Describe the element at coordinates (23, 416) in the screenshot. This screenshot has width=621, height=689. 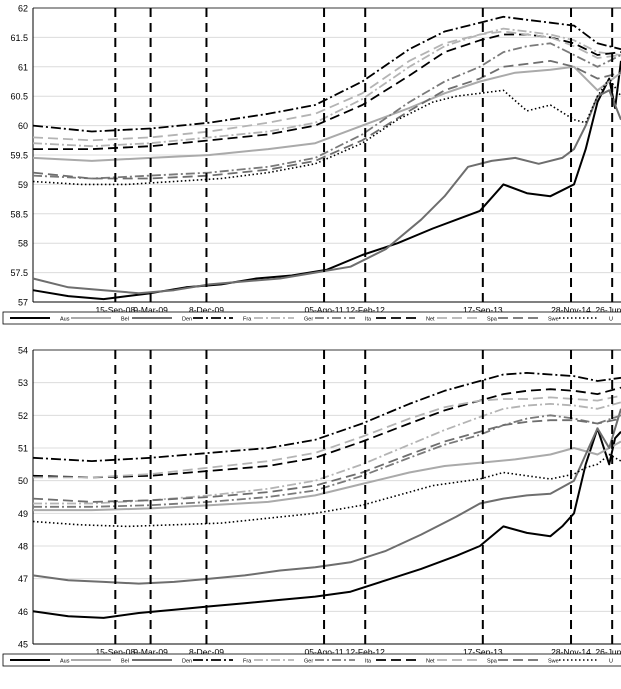
I see `bottom-ytick-label: 52` at that location.